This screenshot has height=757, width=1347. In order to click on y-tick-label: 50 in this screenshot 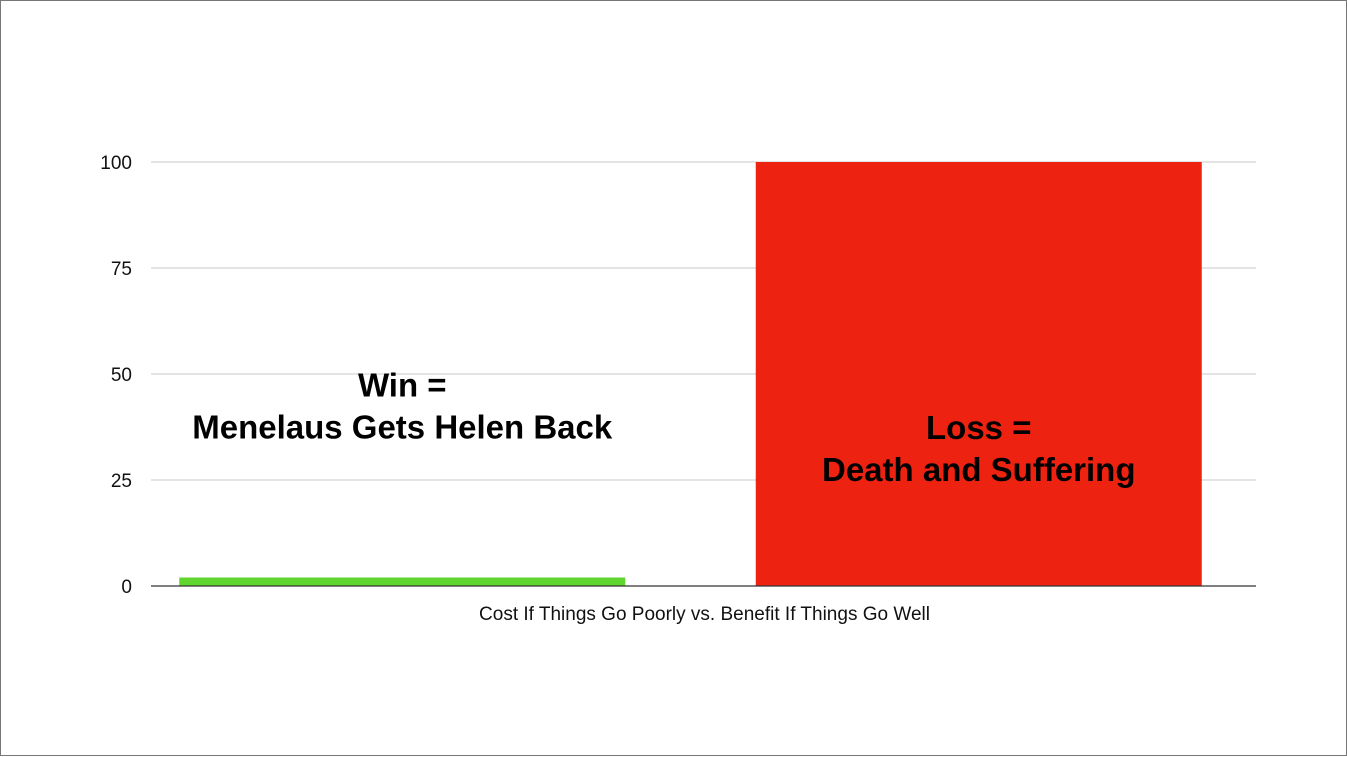, I will do `click(121, 375)`.